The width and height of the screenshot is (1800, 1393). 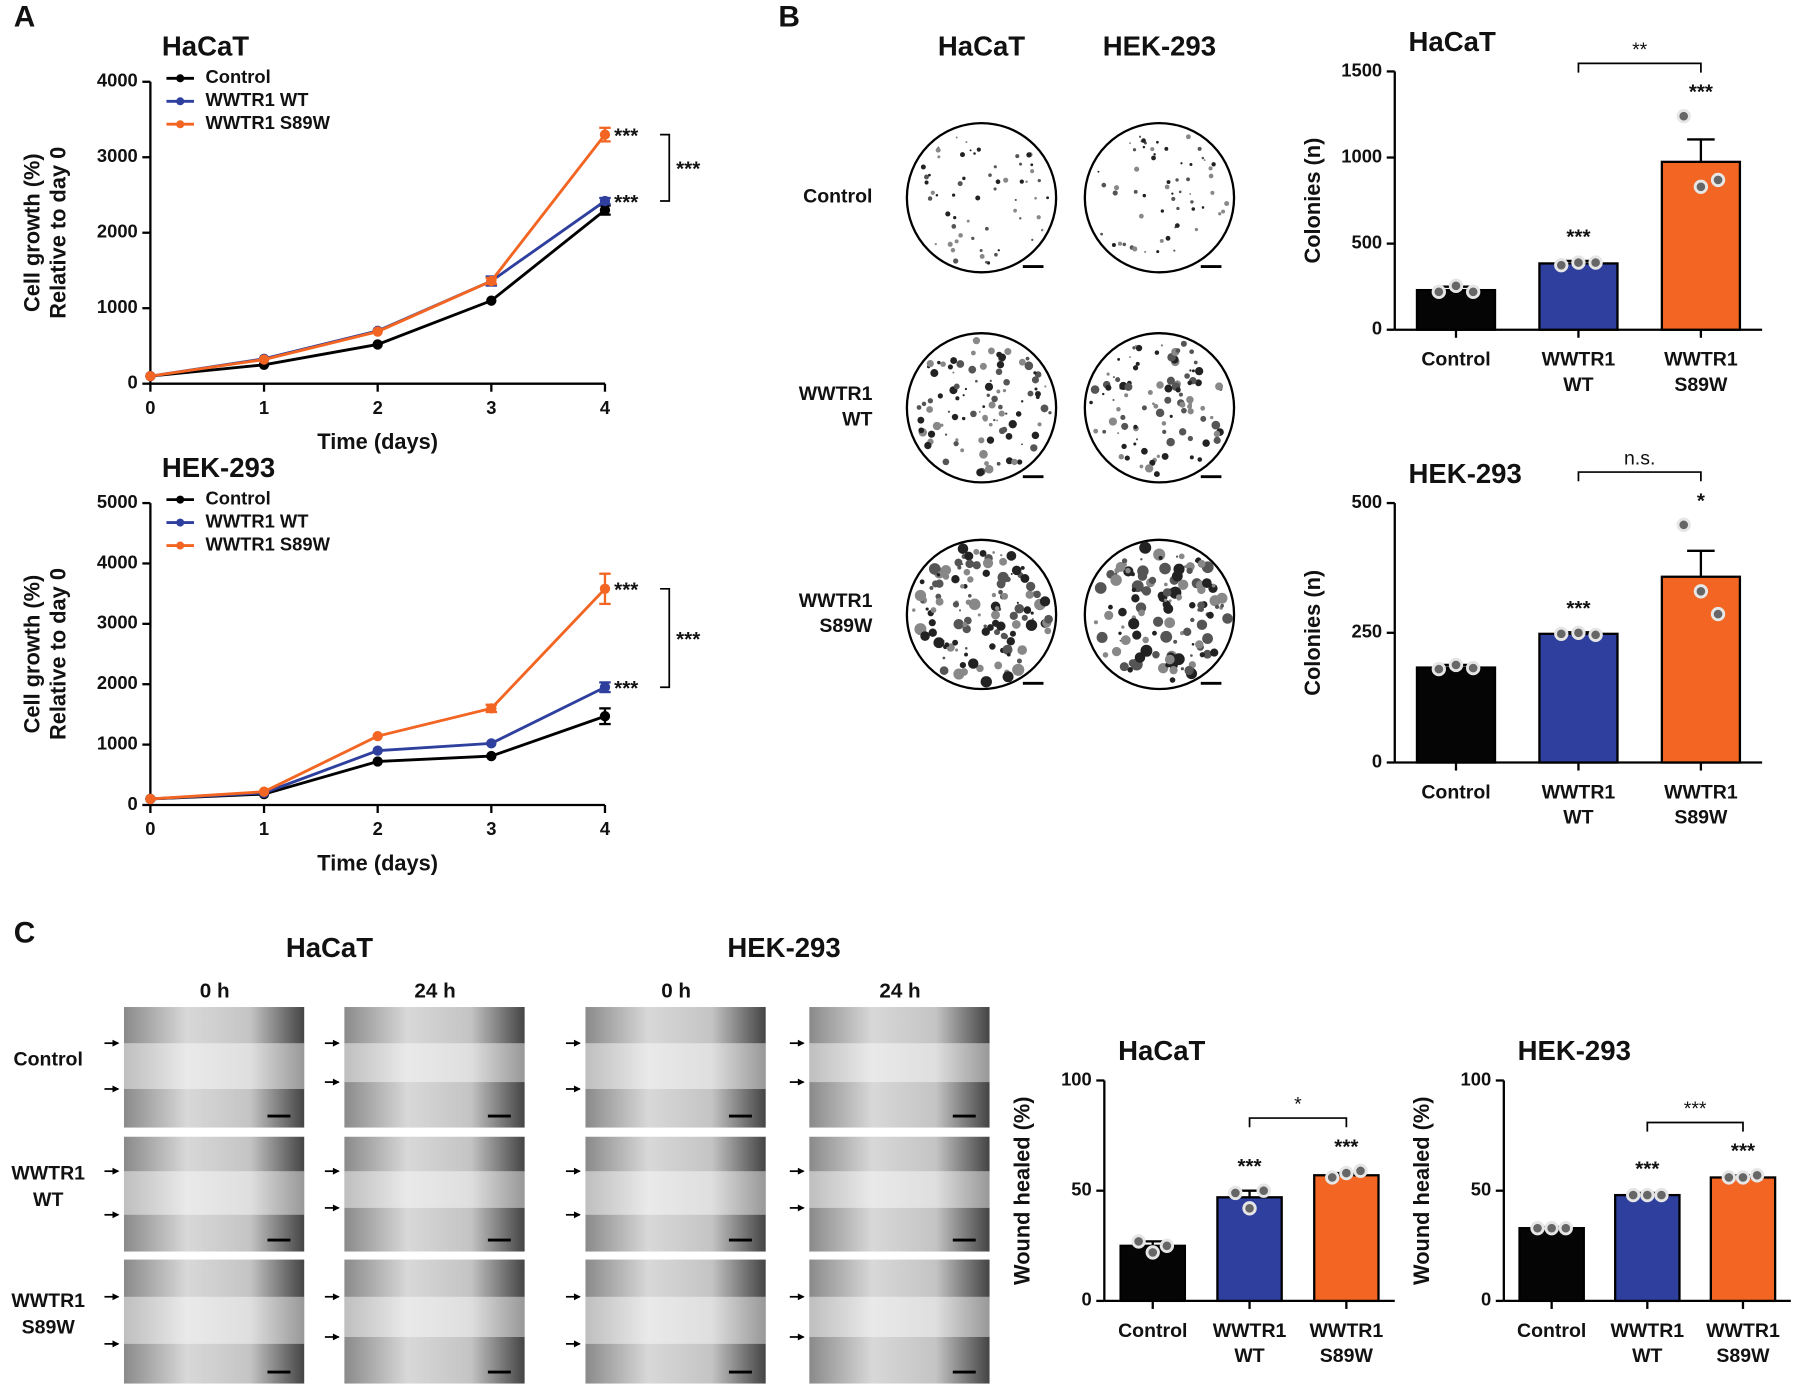 I want to click on annotation: n.s., so click(x=1639, y=459).